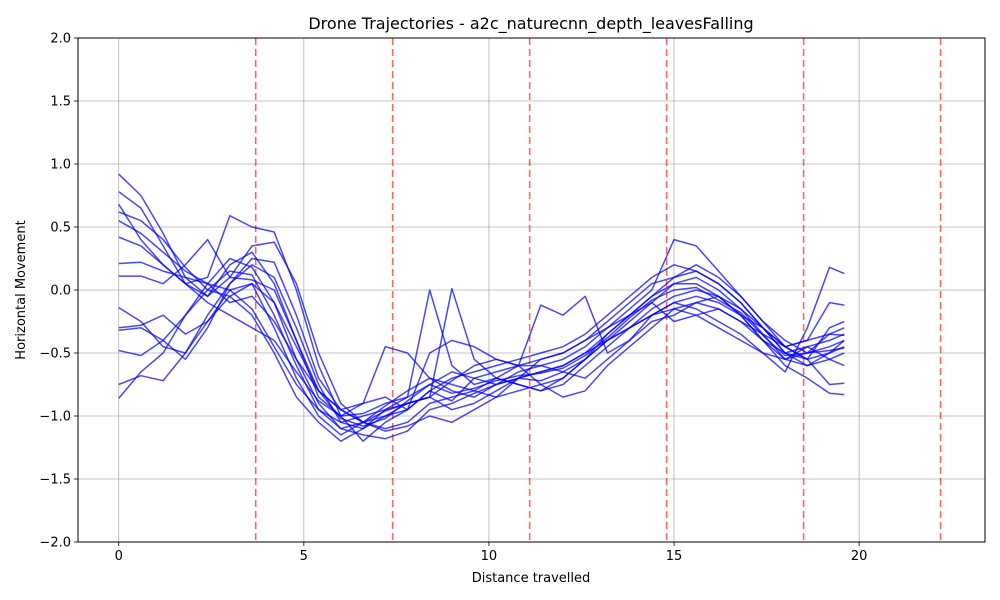  What do you see at coordinates (674, 556) in the screenshot?
I see `x-tick-label: 15` at bounding box center [674, 556].